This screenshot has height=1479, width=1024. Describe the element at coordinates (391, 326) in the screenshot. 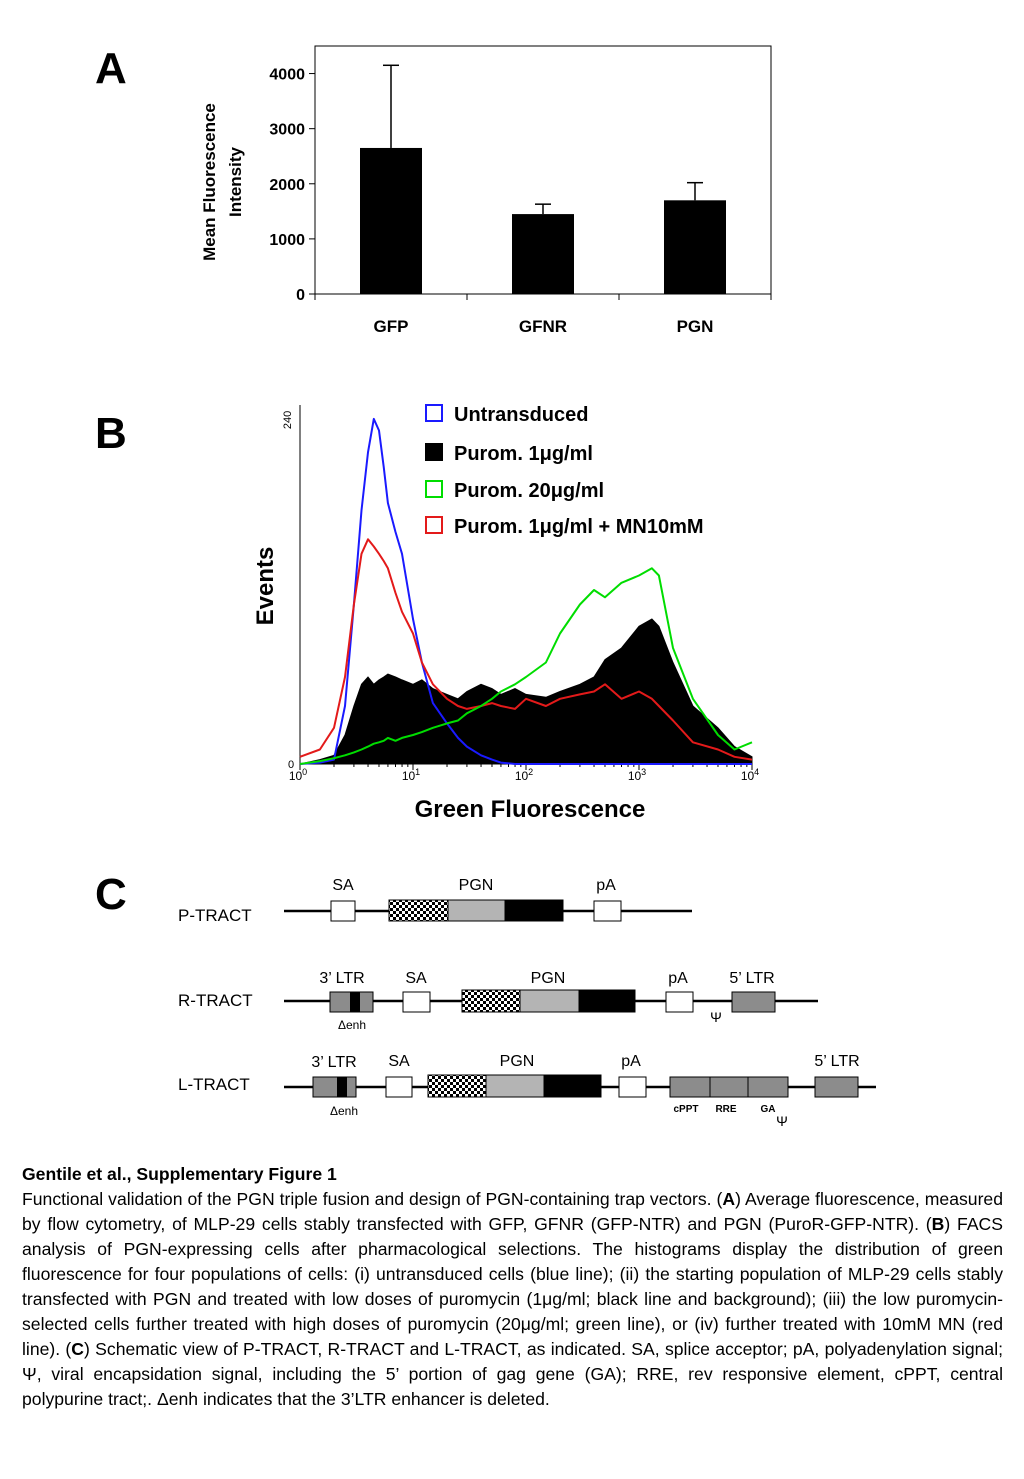

I see `x-tick-label-gfp: GFP` at that location.